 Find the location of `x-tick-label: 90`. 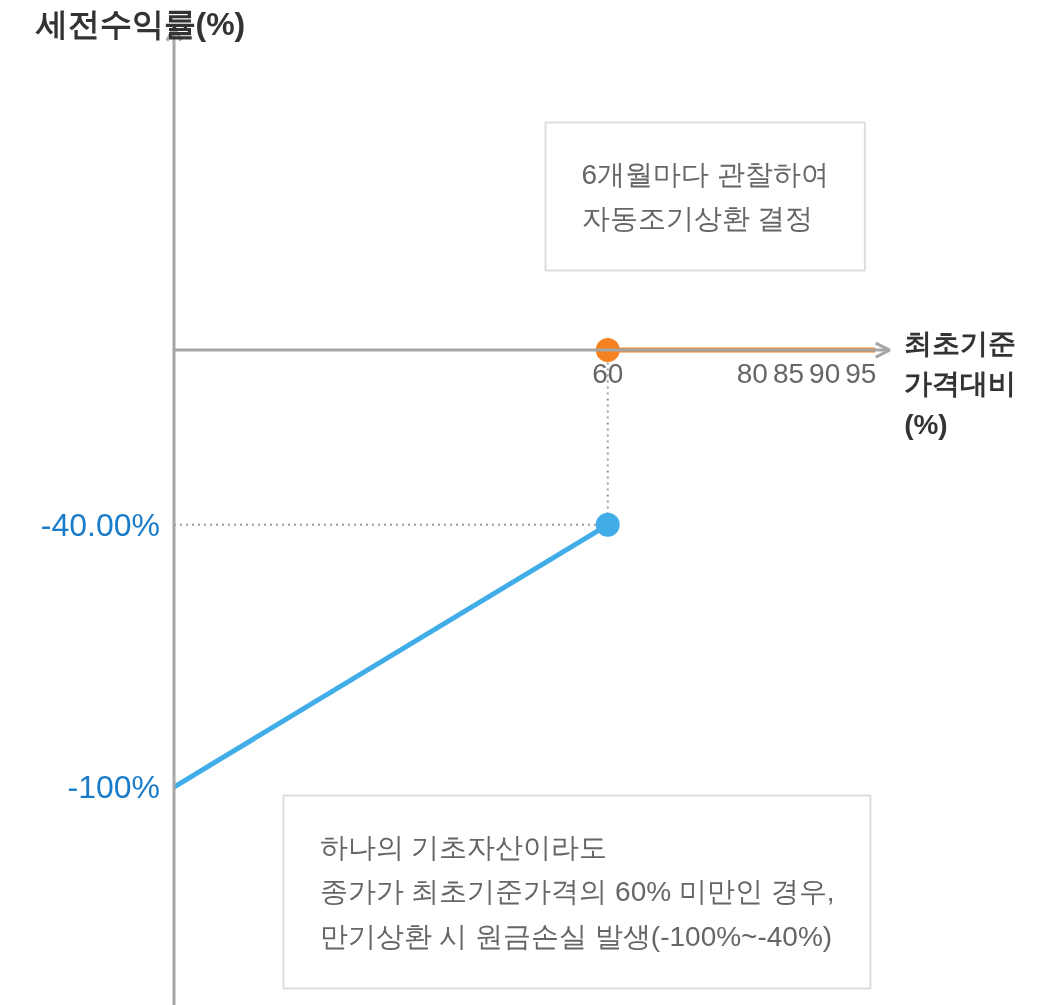

x-tick-label: 90 is located at coordinates (825, 374).